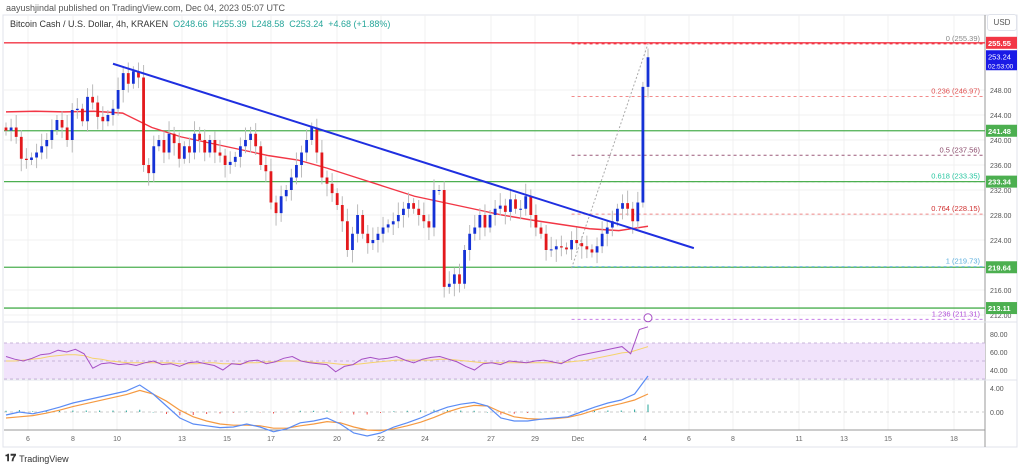  Describe the element at coordinates (689, 439) in the screenshot. I see `x-tick-label: 6` at that location.